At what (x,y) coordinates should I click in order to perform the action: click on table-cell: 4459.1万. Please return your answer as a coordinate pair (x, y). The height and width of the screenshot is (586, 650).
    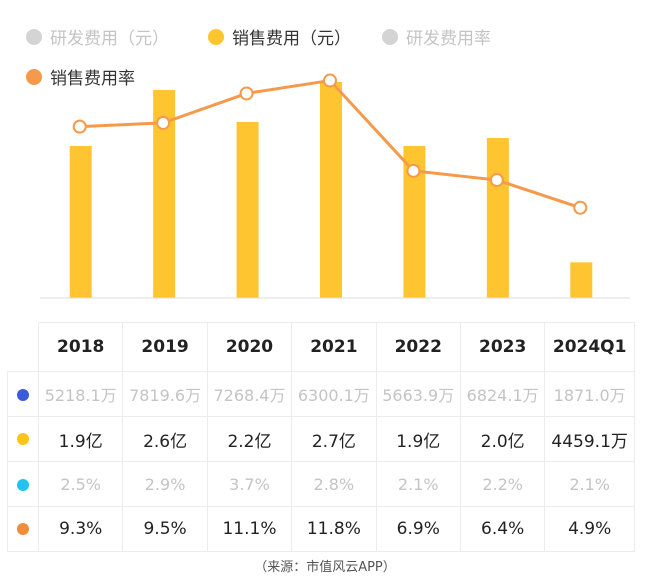
    Looking at the image, I should click on (589, 439).